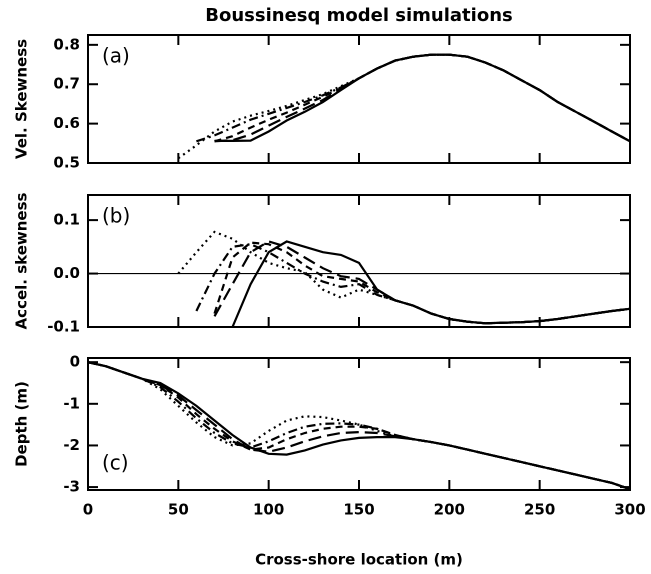  I want to click on x-tick-label: 0, so click(88, 510).